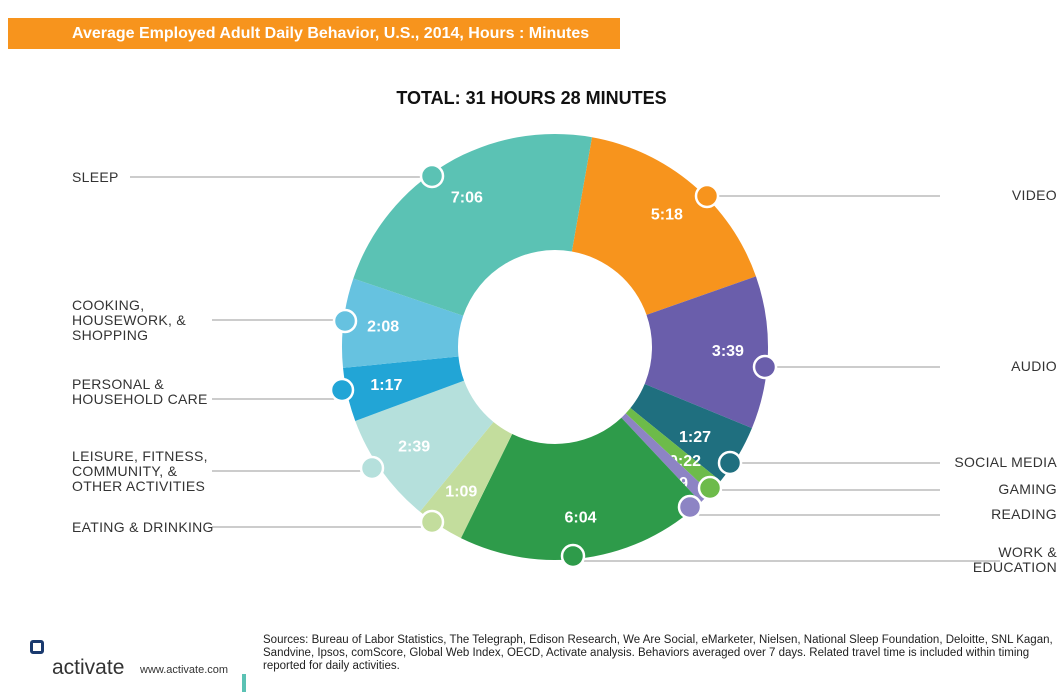 This screenshot has height=692, width=1063. What do you see at coordinates (461, 492) in the screenshot?
I see `value-label: 1:09` at bounding box center [461, 492].